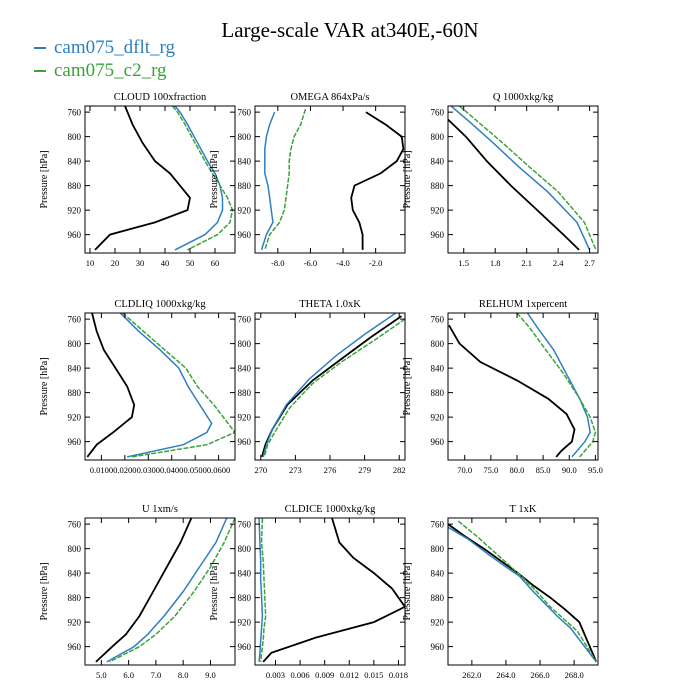  What do you see at coordinates (495, 263) in the screenshot?
I see `x-tick-label: 1.8` at bounding box center [495, 263].